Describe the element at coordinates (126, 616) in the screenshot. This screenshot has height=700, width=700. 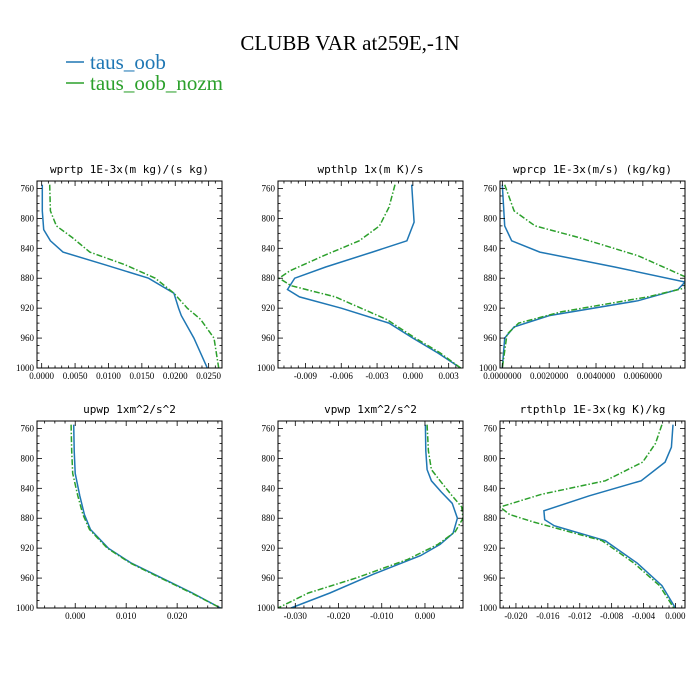
I see `x-tick-label: 0.010` at that location.